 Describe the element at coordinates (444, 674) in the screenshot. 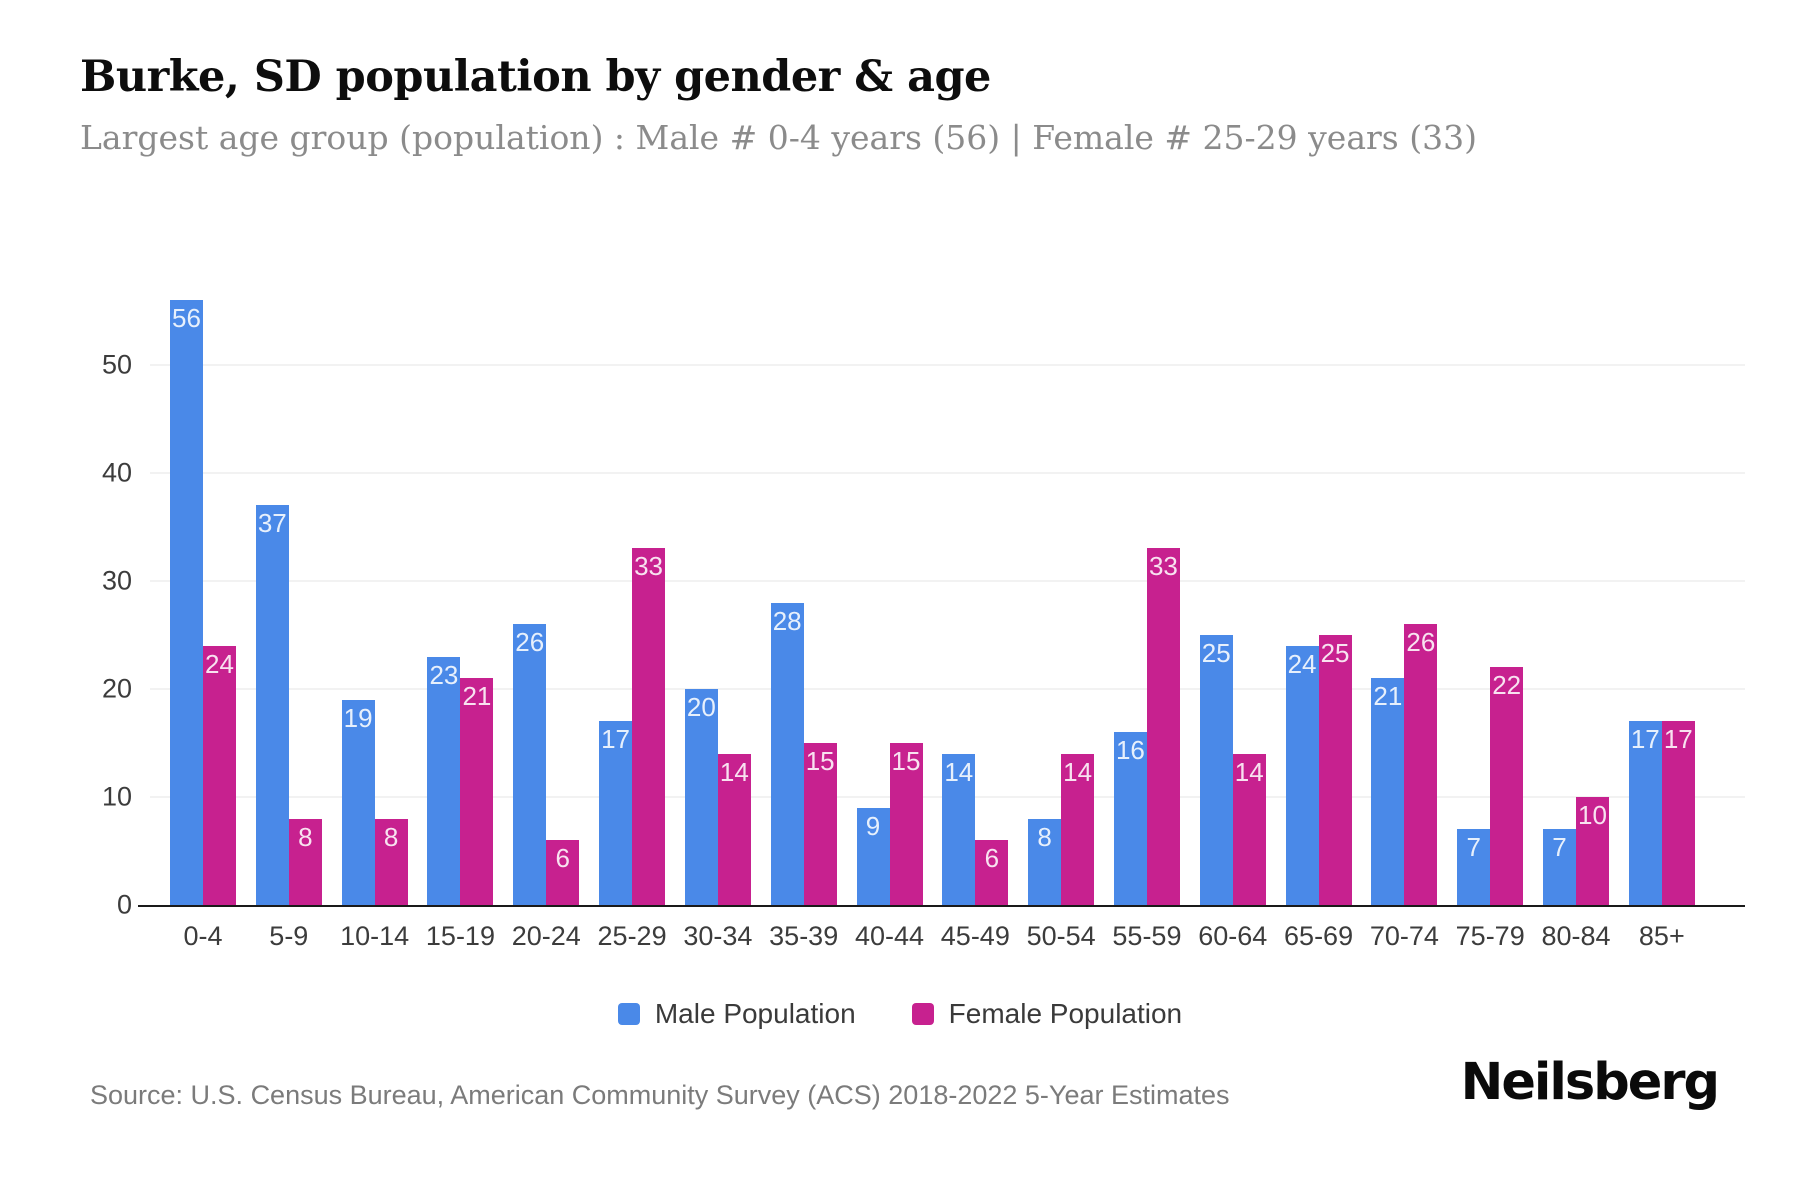

I see `bar-value-label: 23` at that location.